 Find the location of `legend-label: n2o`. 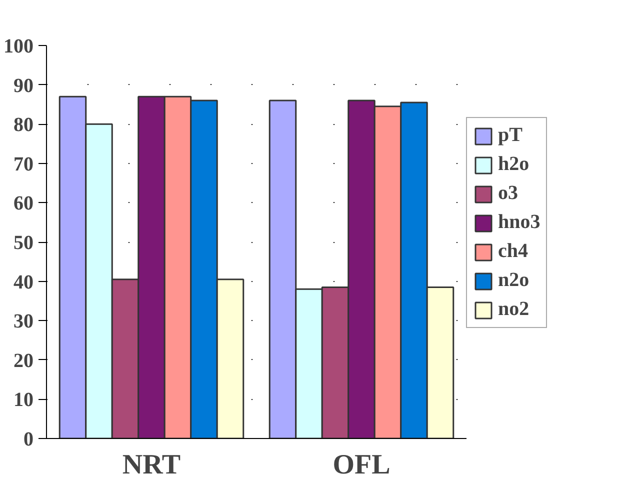

legend-label: n2o is located at coordinates (514, 280).